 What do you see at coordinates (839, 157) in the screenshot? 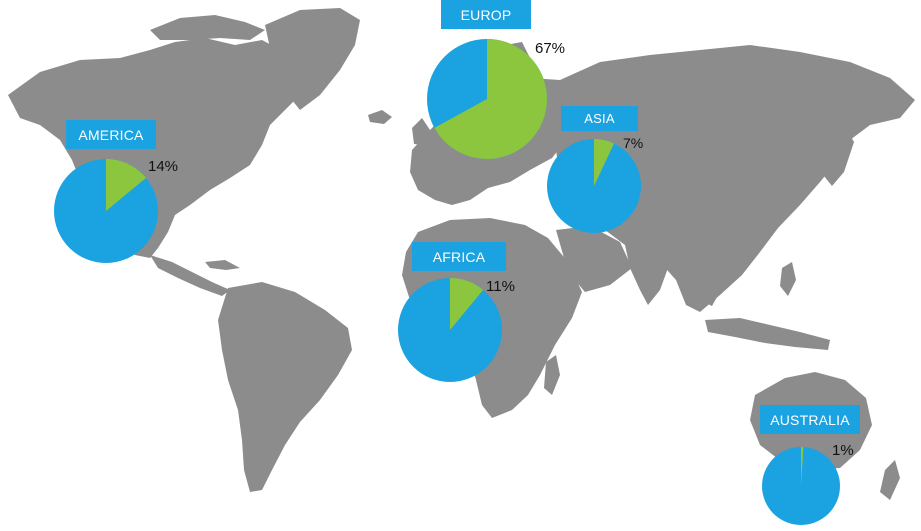
I see `japan` at bounding box center [839, 157].